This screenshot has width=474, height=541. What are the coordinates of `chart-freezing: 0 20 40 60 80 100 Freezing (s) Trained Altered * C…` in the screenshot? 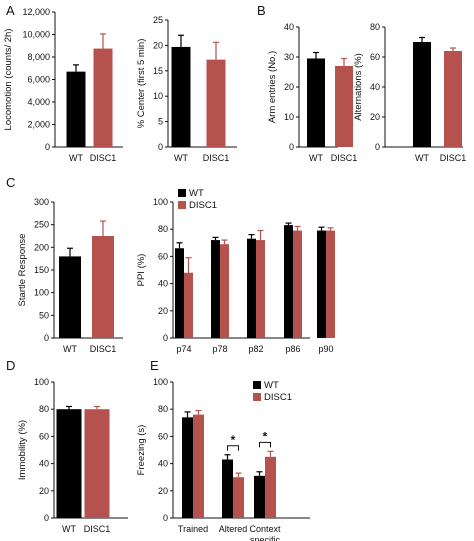 It's located at (223, 459).